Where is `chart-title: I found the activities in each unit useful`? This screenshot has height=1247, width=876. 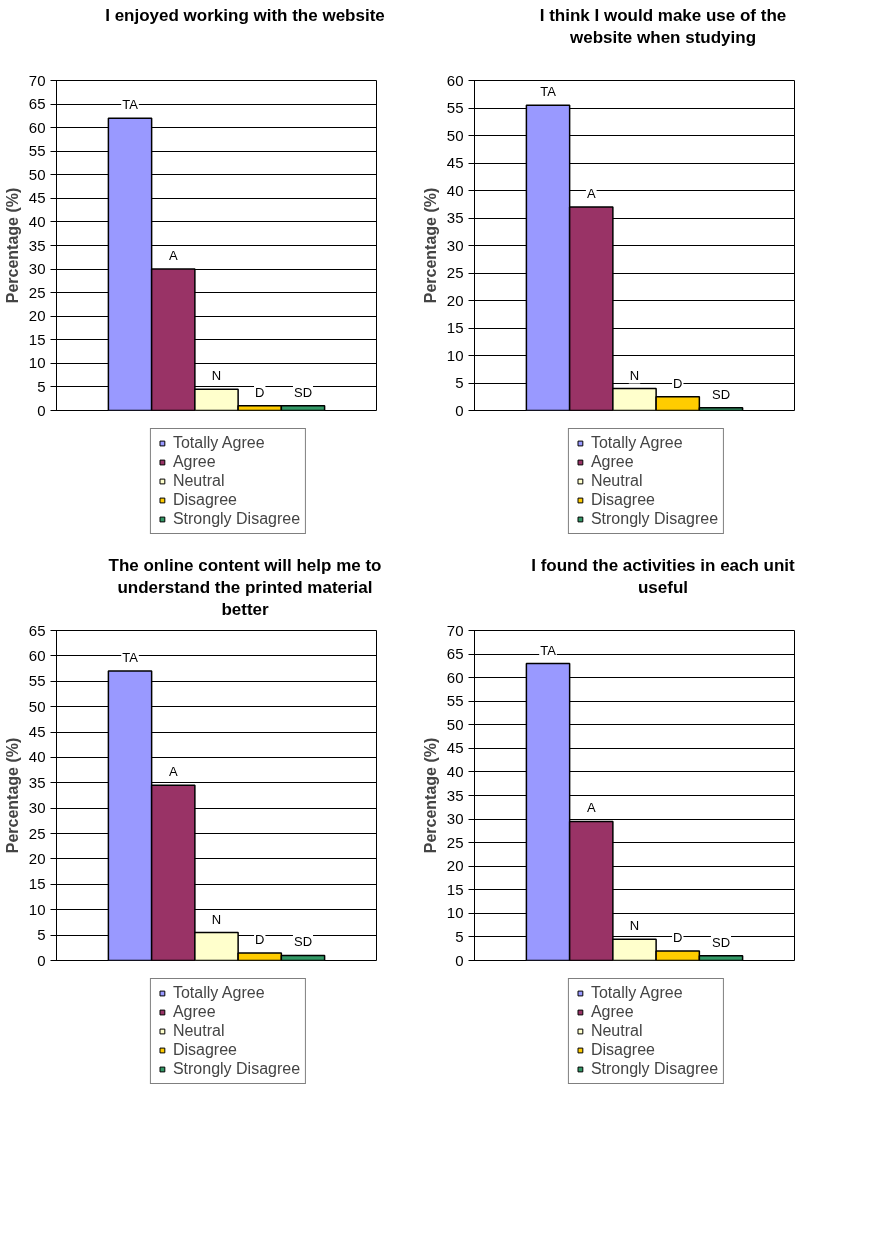
chart-title: I found the activities in each unit useful is located at coordinates (663, 577).